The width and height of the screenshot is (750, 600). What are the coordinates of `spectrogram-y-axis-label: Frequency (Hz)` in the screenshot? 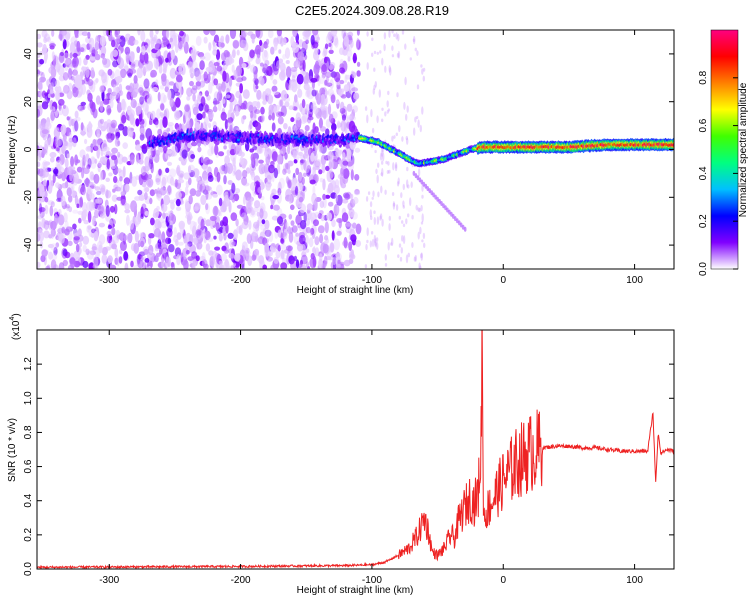 It's located at (12, 150).